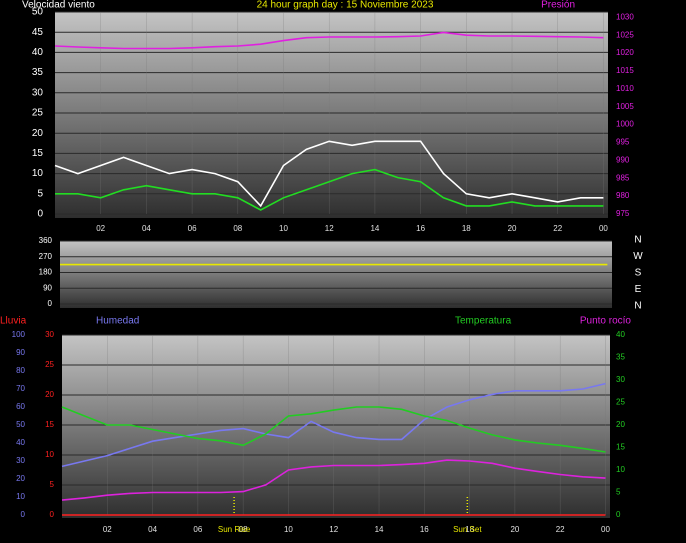  What do you see at coordinates (20, 406) in the screenshot?
I see `y-tick-label: 60` at bounding box center [20, 406].